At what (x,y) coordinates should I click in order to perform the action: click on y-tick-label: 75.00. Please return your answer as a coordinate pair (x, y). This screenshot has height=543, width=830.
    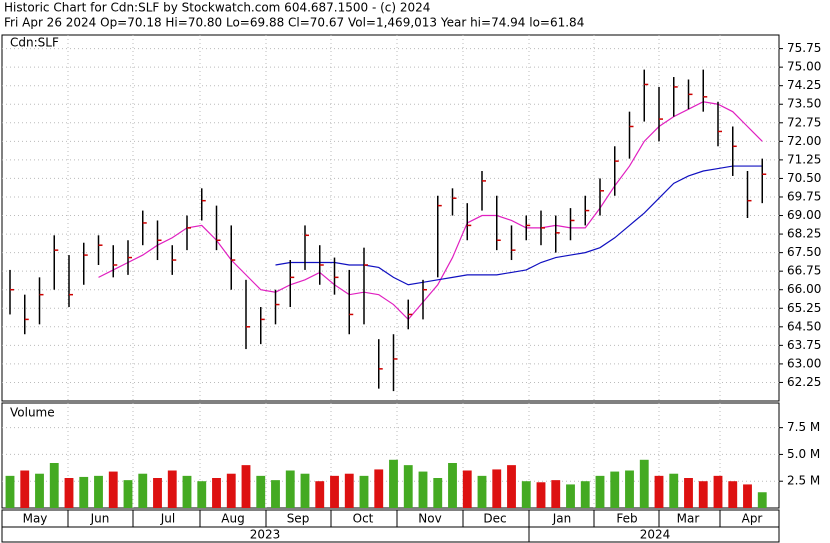
    Looking at the image, I should click on (804, 67).